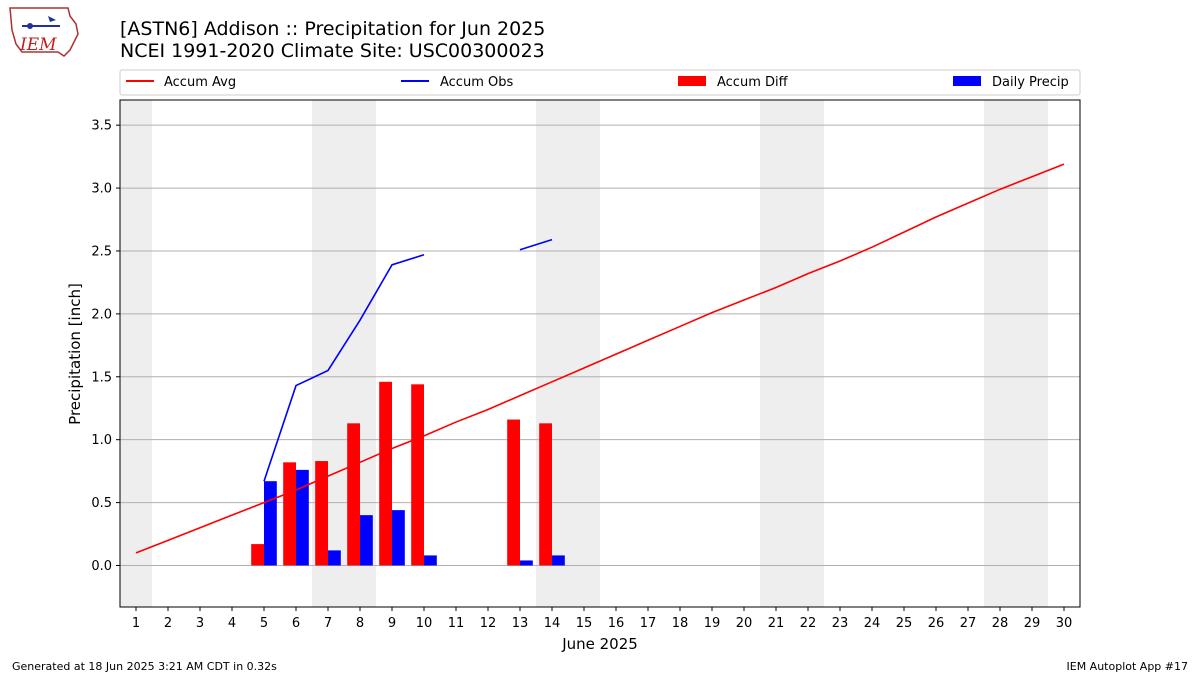  I want to click on y-ticks: 0.0 0.5 1.0 1.5 2.0 2.5 3.0 3.5, so click(105, 346).